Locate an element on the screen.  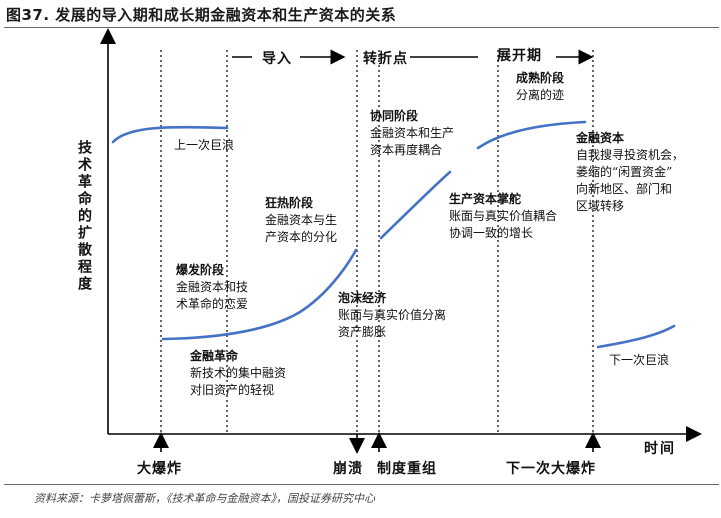
x-axis-label: 时间 is located at coordinates (660, 449).